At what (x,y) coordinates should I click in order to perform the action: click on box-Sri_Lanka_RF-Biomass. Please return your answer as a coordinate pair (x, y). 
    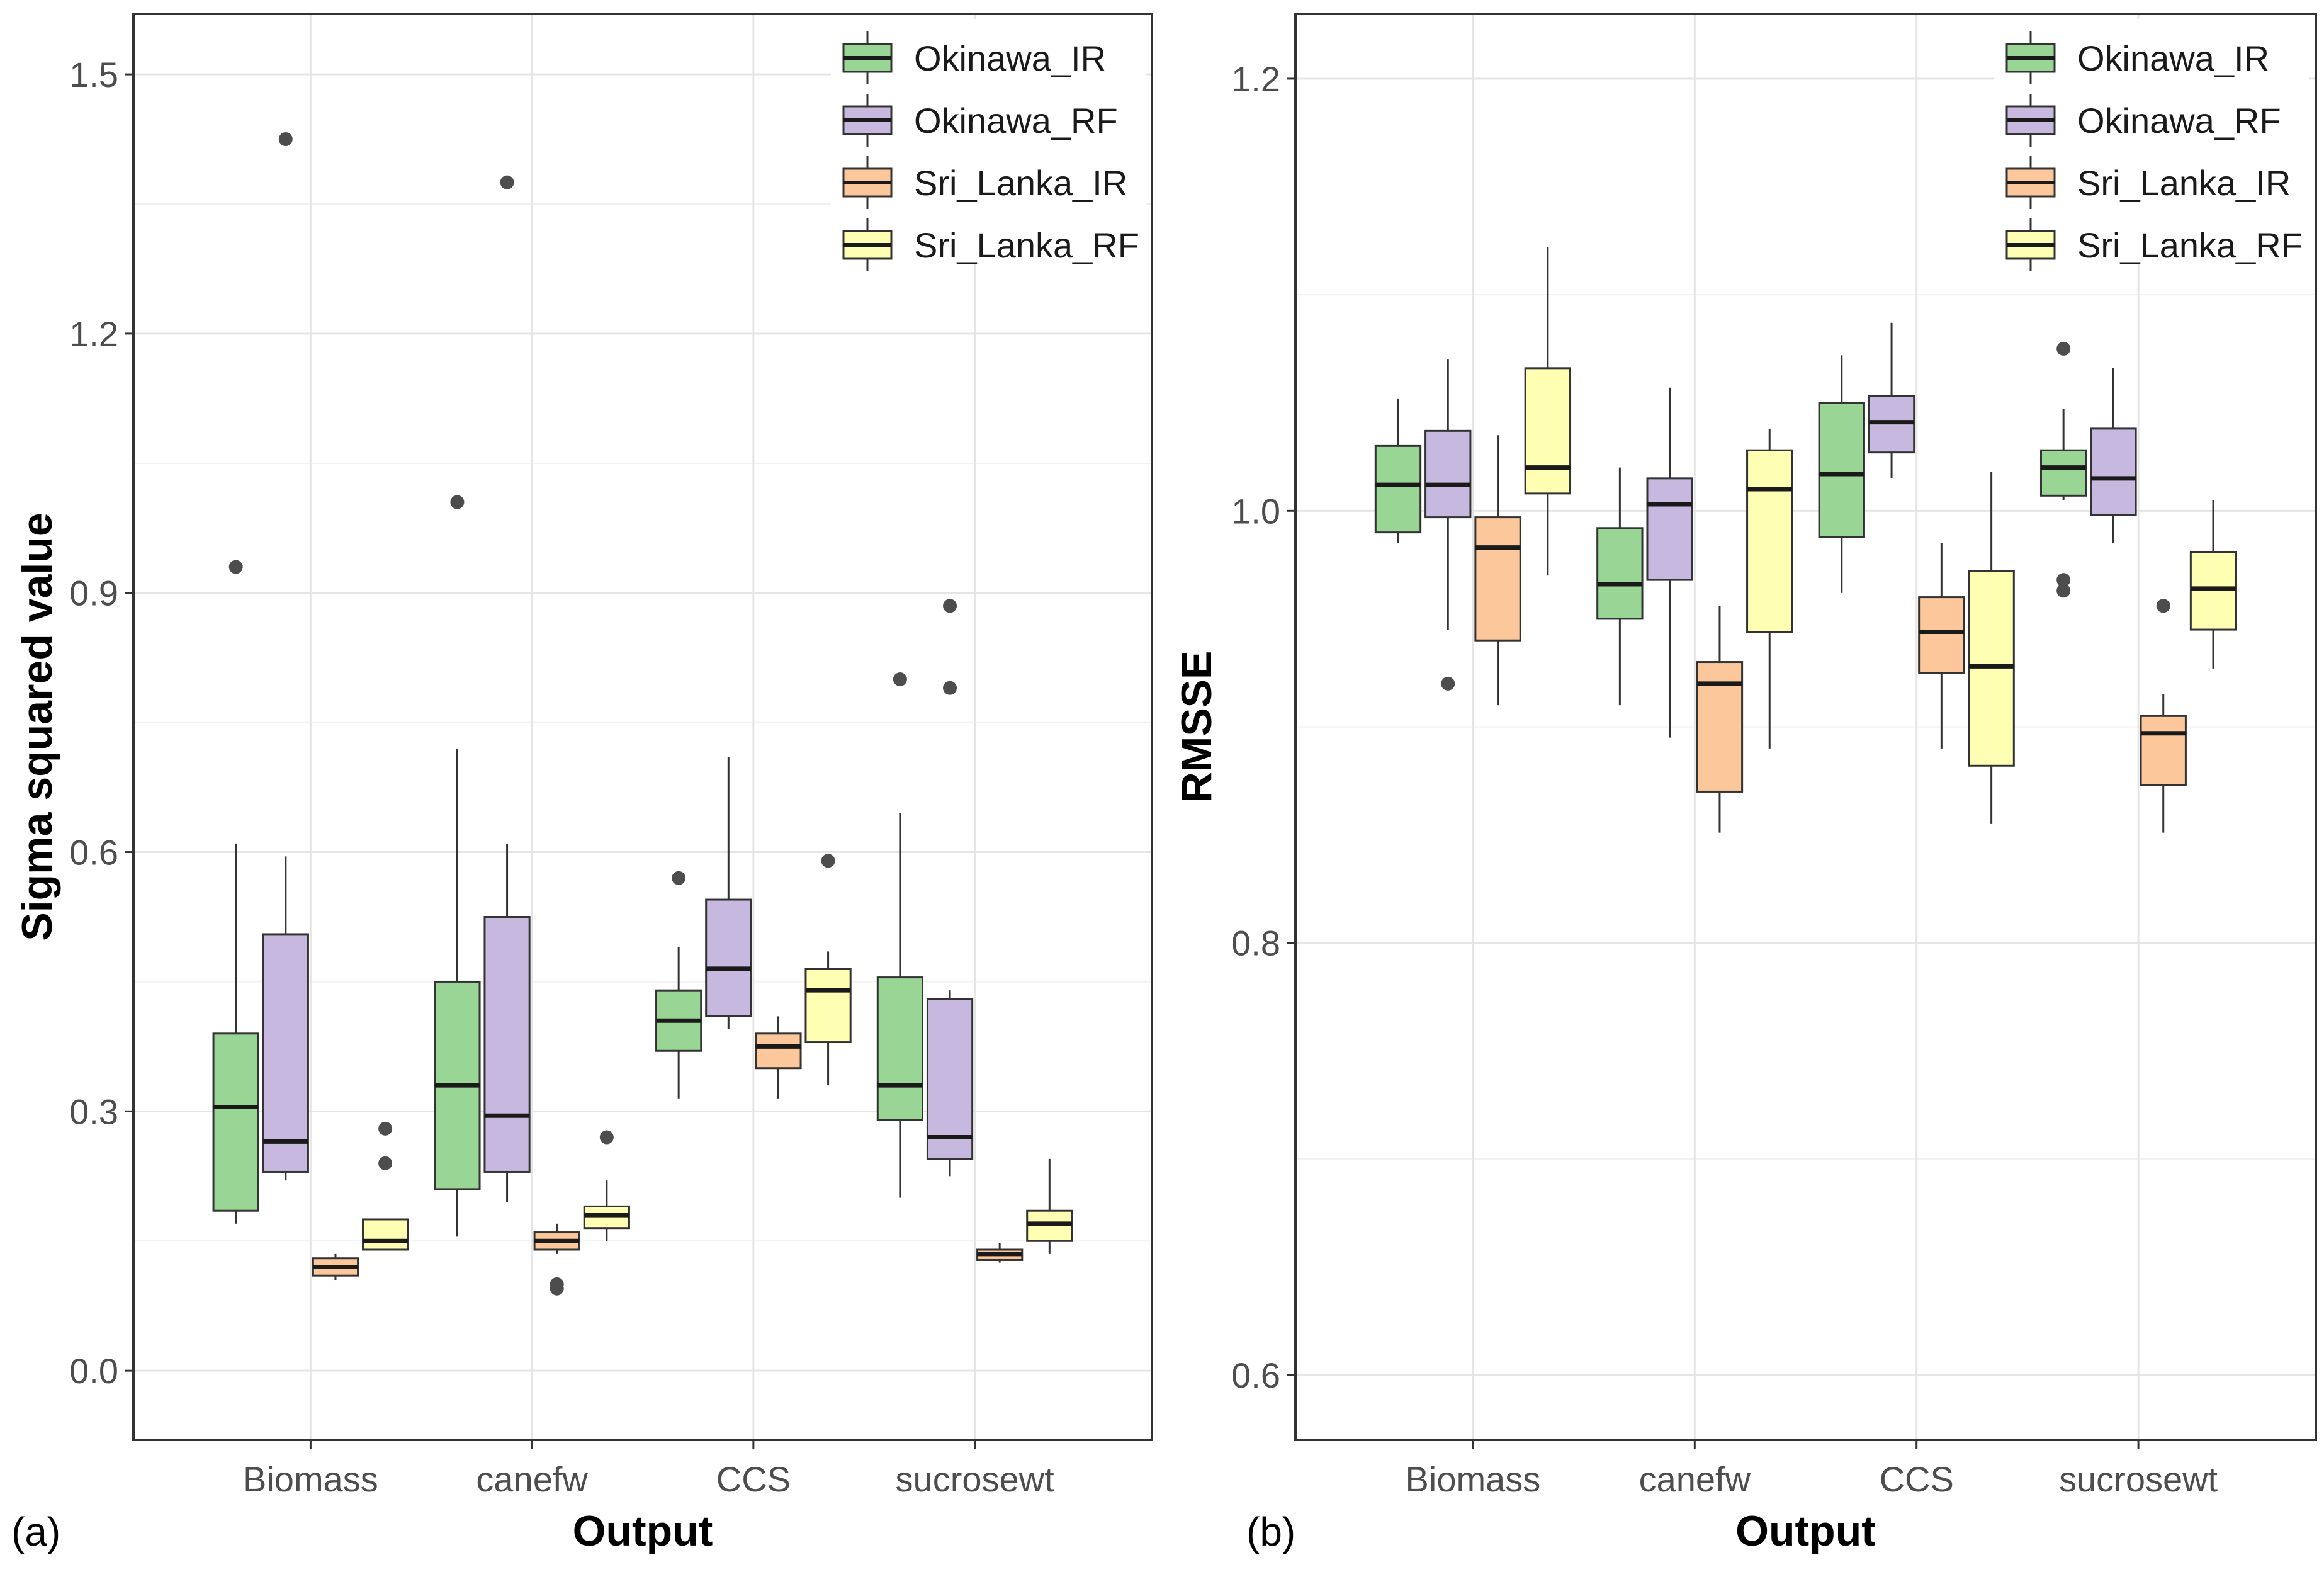
    Looking at the image, I should click on (1548, 411).